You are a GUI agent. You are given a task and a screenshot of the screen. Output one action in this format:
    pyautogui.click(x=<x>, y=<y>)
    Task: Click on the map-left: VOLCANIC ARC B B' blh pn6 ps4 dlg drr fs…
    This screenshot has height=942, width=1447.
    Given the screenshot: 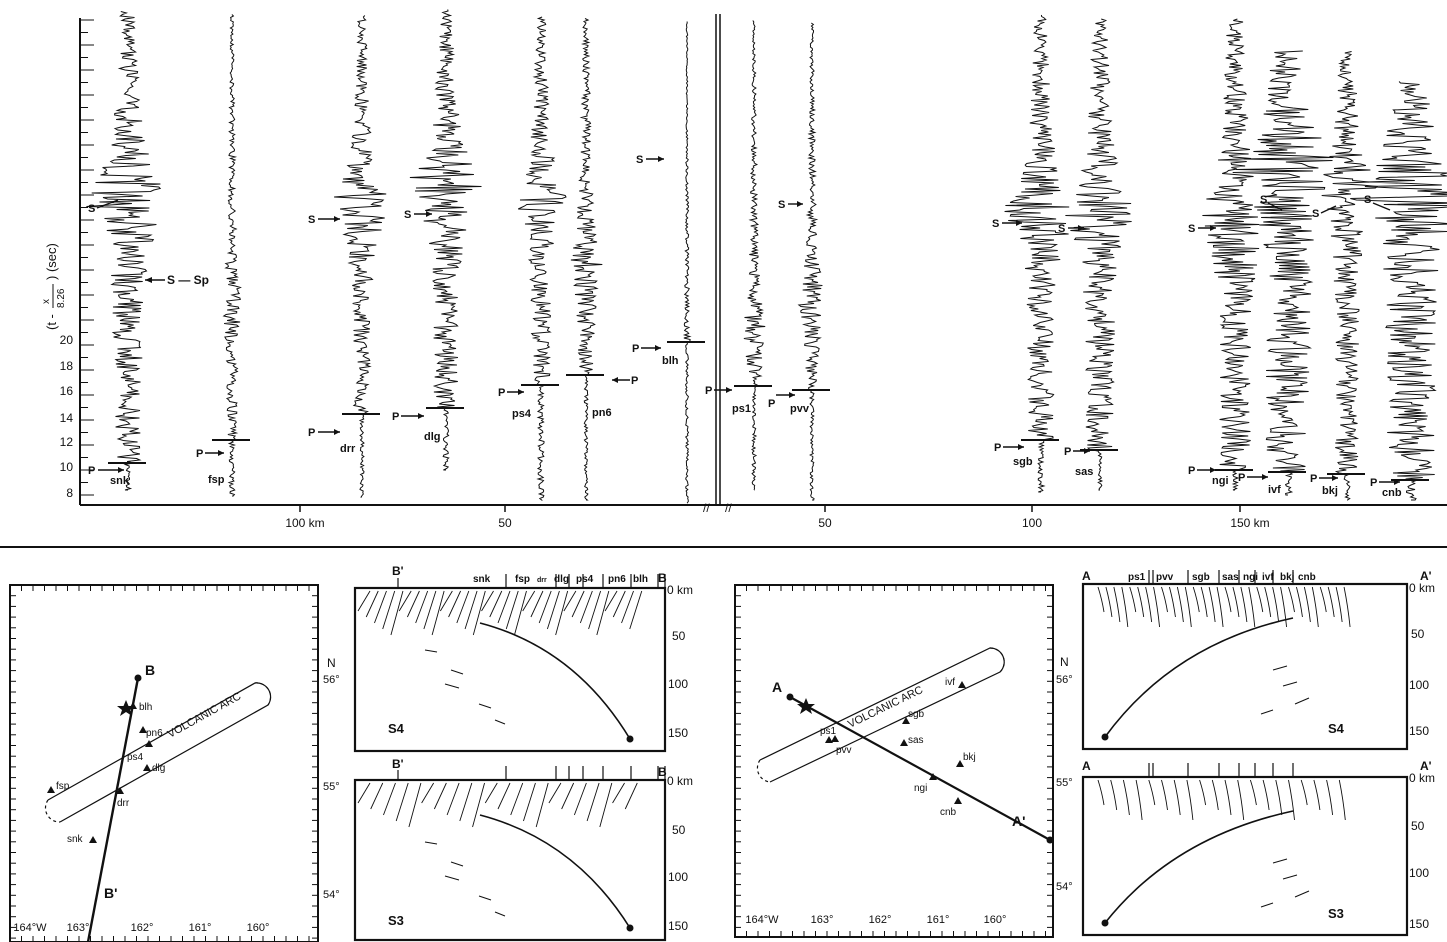 What is the action you would take?
    pyautogui.click(x=174, y=763)
    